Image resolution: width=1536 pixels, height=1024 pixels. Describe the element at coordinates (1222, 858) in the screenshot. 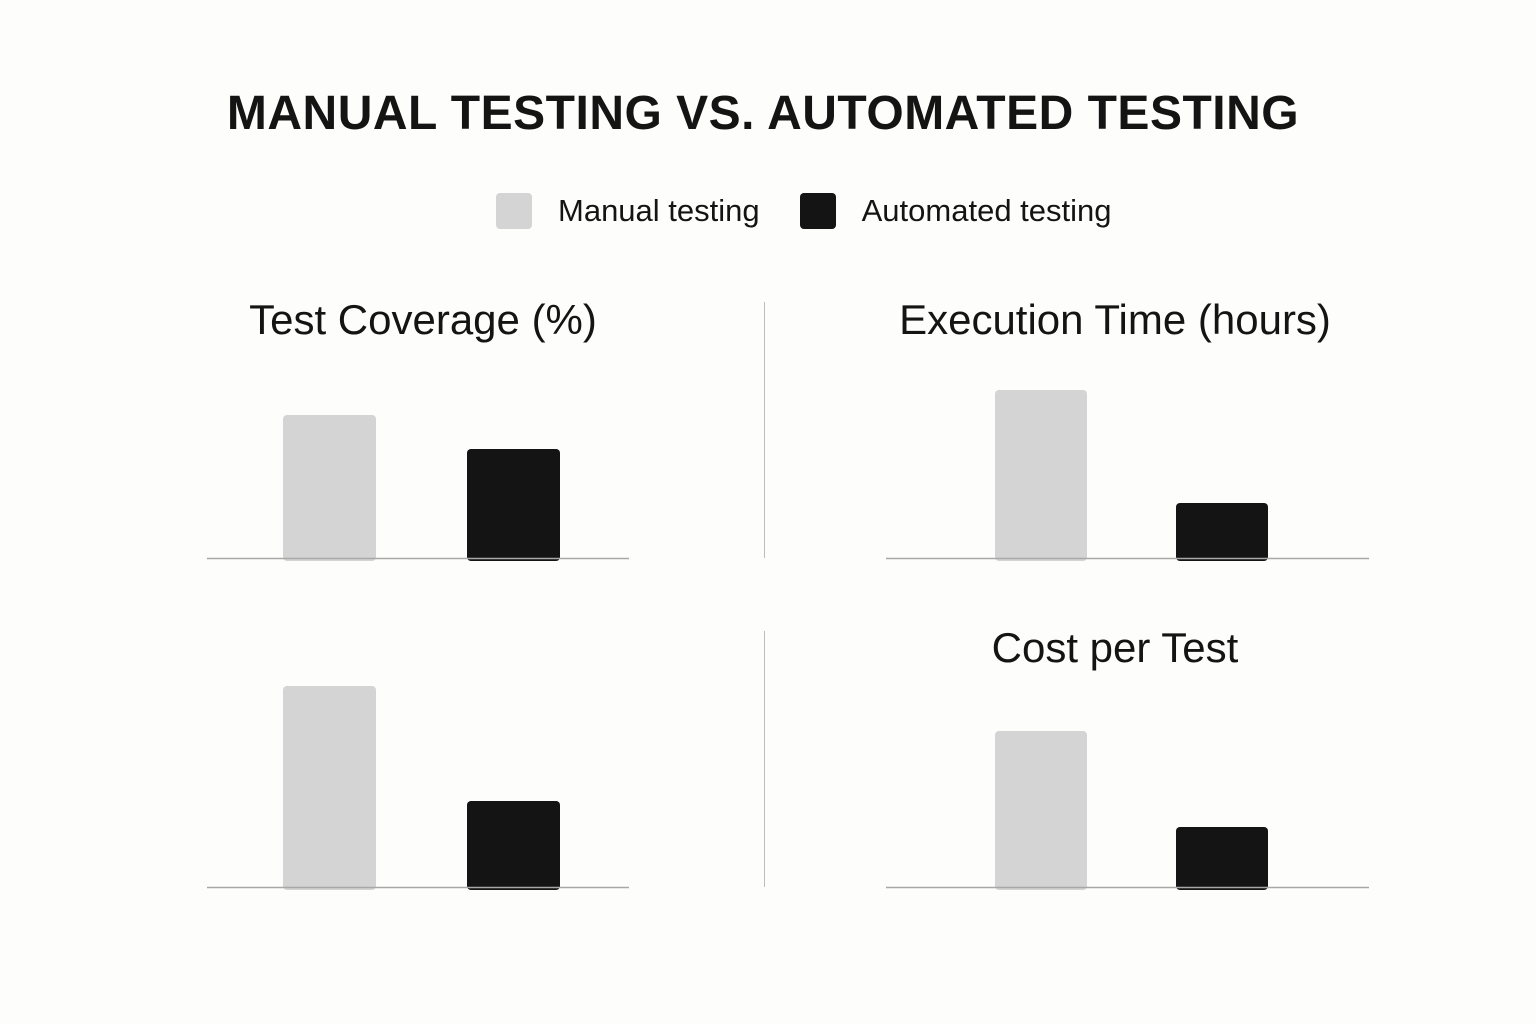

I see `bar-cost-per-test-automated` at that location.